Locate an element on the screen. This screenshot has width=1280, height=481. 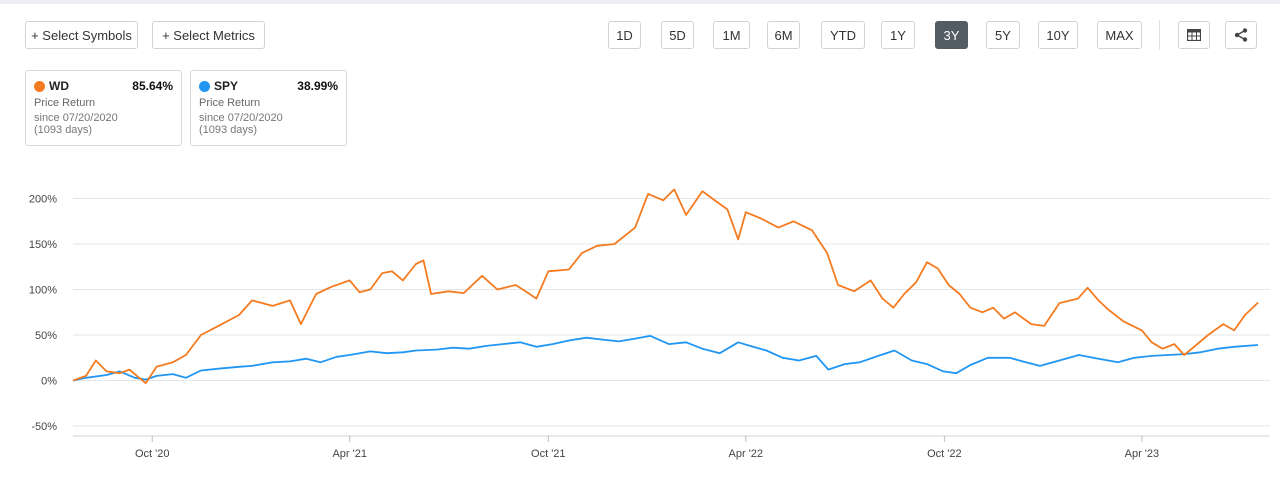
legend-symbol: SPY is located at coordinates (218, 86).